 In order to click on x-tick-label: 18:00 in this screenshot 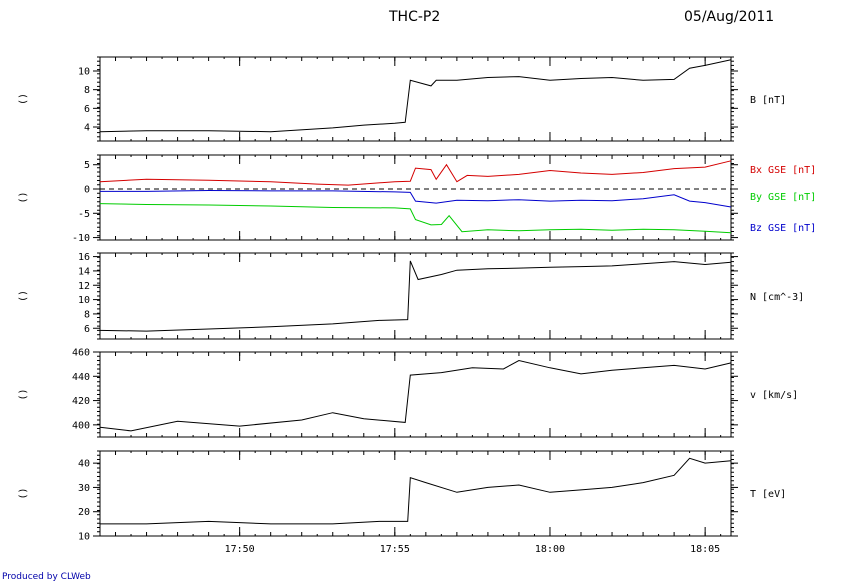, I will do `click(550, 549)`.